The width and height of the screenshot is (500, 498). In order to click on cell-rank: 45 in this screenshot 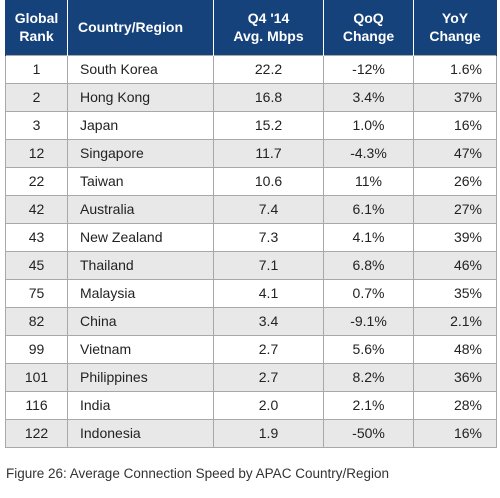, I will do `click(36, 265)`.